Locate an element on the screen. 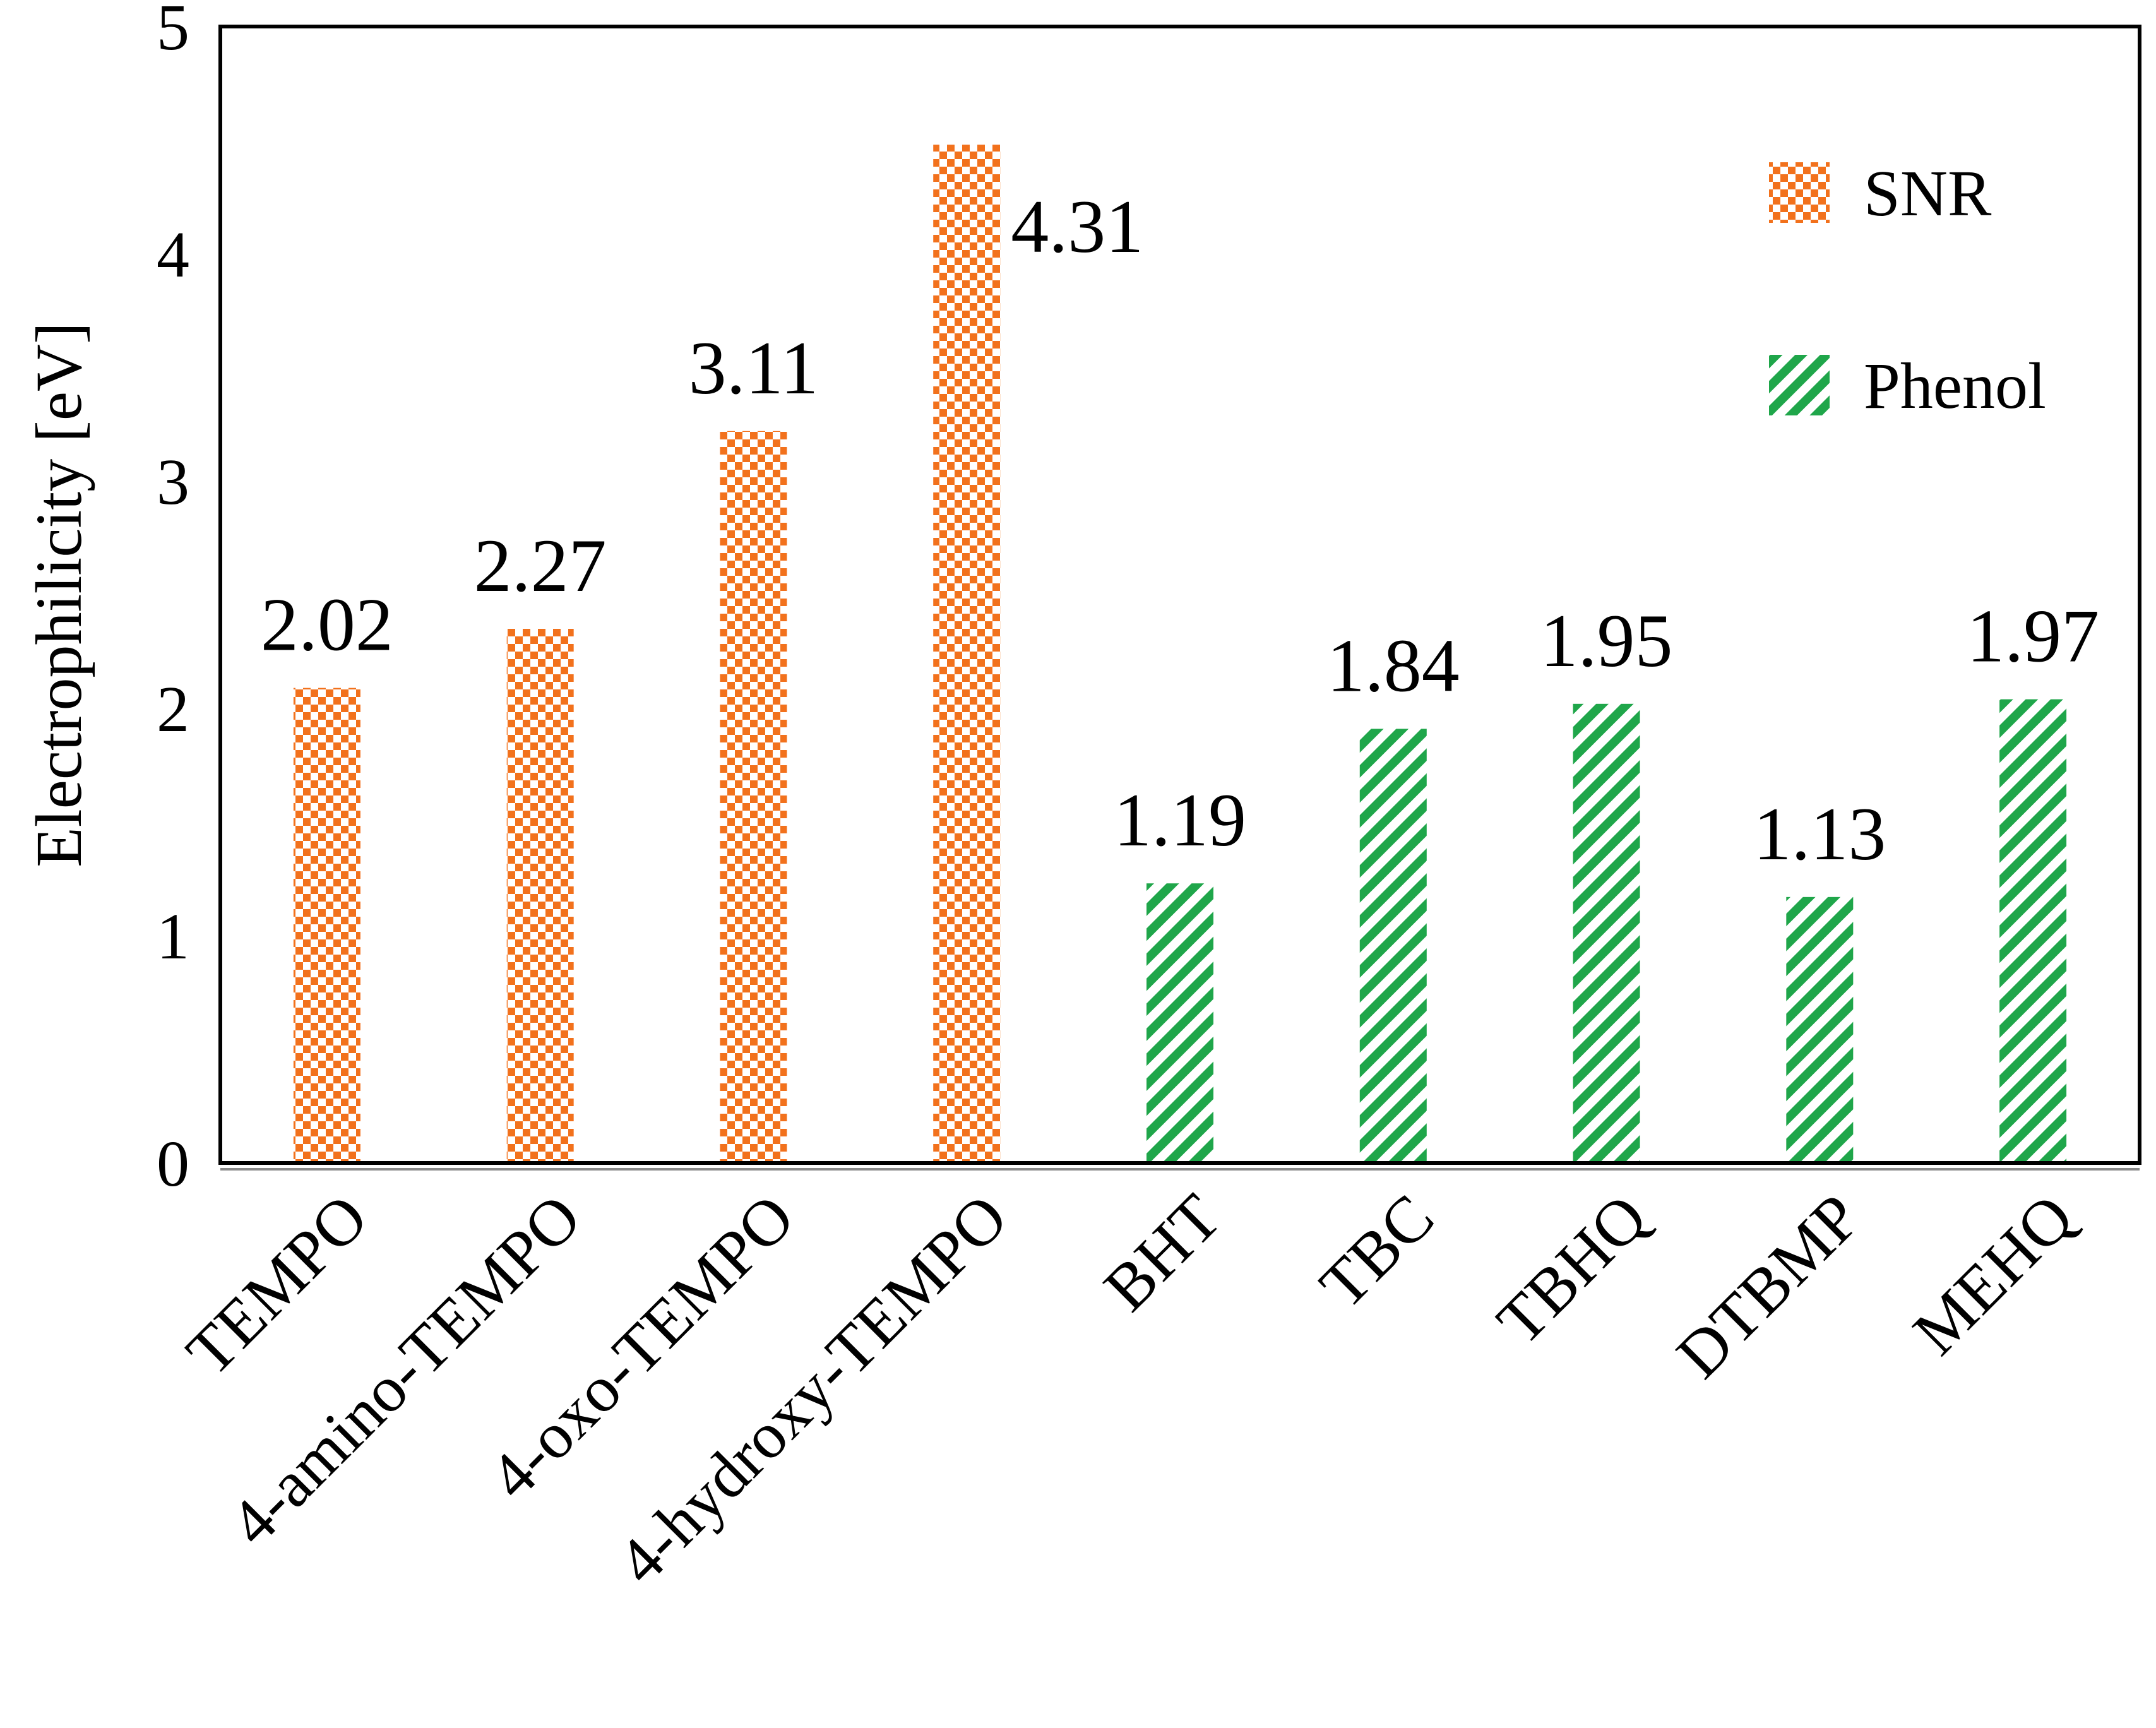  y-tick-label: 5 is located at coordinates (173, 32).